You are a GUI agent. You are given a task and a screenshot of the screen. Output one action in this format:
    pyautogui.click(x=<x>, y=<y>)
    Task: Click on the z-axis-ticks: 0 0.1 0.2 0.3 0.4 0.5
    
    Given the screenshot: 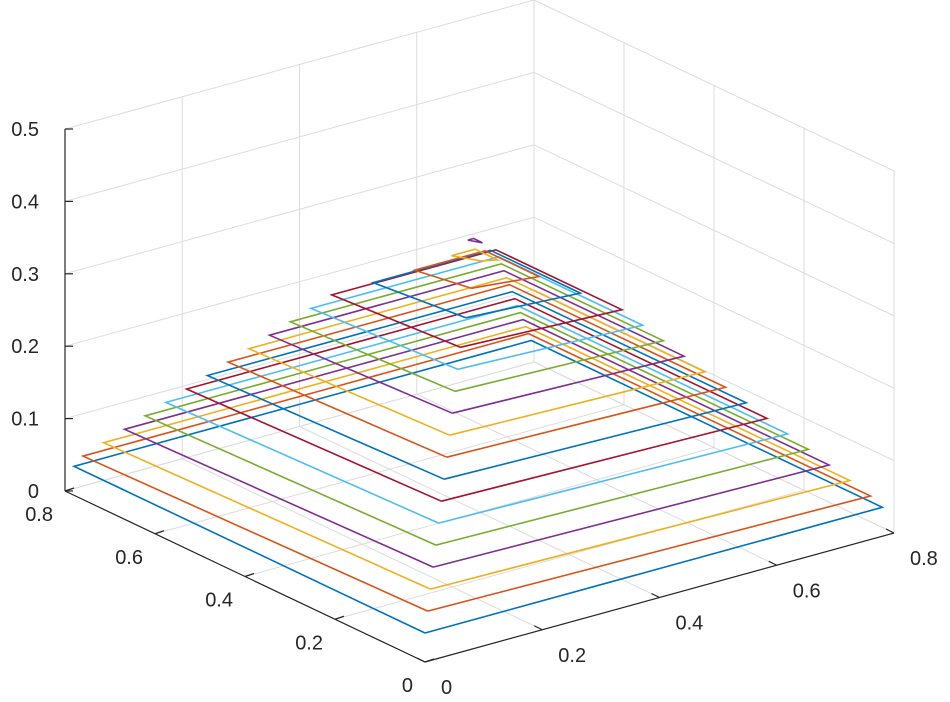 What is the action you would take?
    pyautogui.click(x=42, y=311)
    